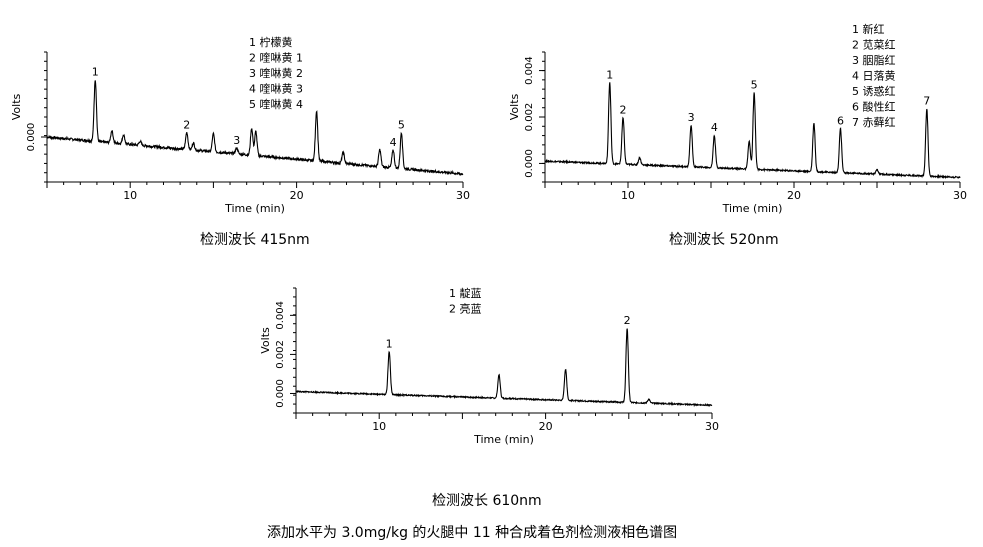 Image resolution: width=983 pixels, height=547 pixels. Describe the element at coordinates (472, 533) in the screenshot. I see `figure-caption: 添加水平为 3.0mg/kg 的火腿中 11 种合成着色剂检测液相色谱图` at that location.